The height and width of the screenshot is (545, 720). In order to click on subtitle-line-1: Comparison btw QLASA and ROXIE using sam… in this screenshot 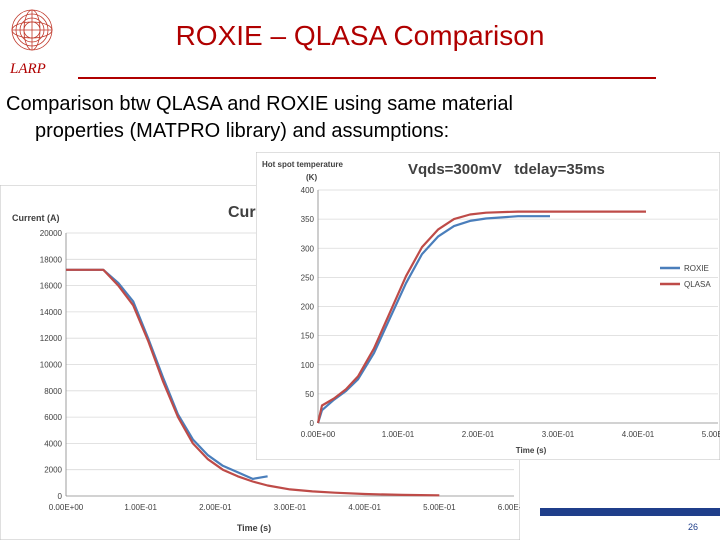, I will do `click(259, 104)`.